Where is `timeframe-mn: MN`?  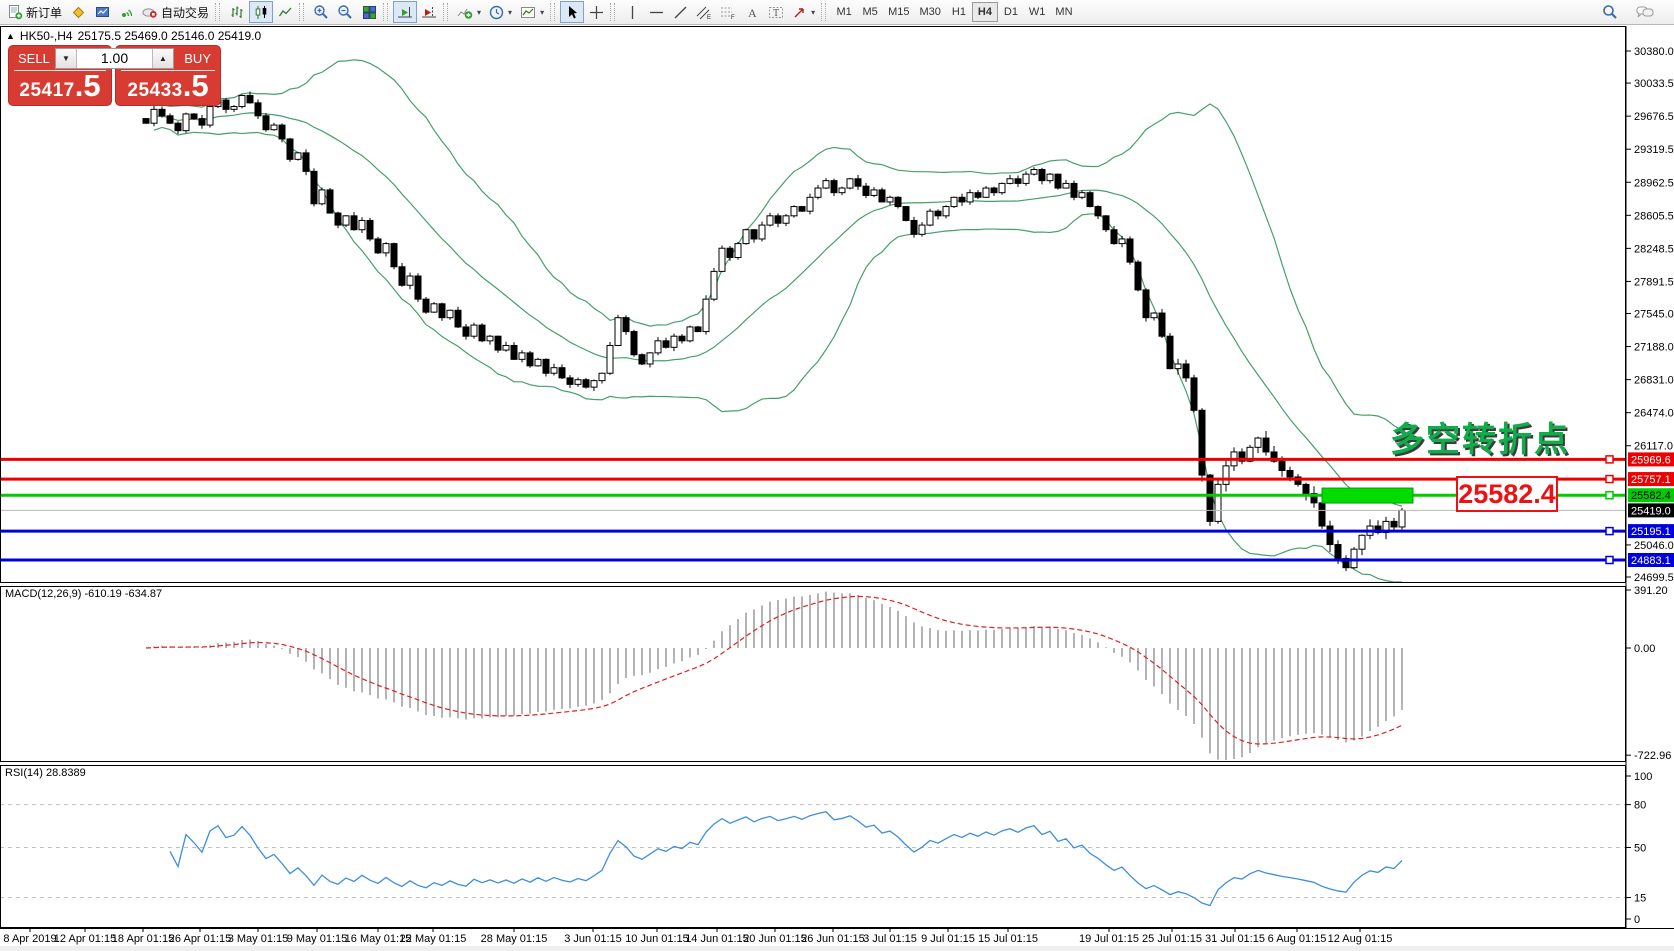
timeframe-mn: MN is located at coordinates (1063, 12).